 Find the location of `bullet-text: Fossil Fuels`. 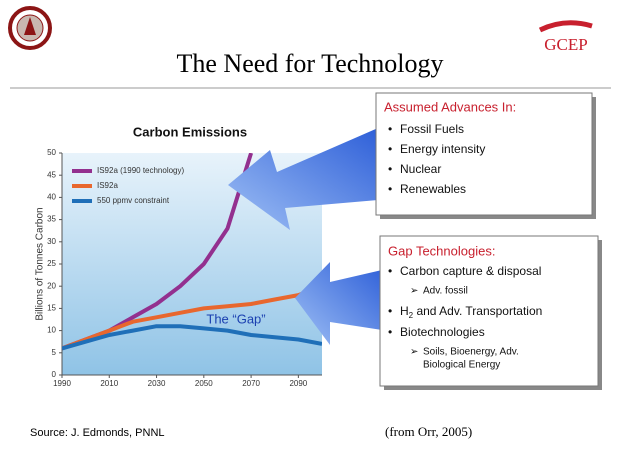

bullet-text: Fossil Fuels is located at coordinates (432, 129).